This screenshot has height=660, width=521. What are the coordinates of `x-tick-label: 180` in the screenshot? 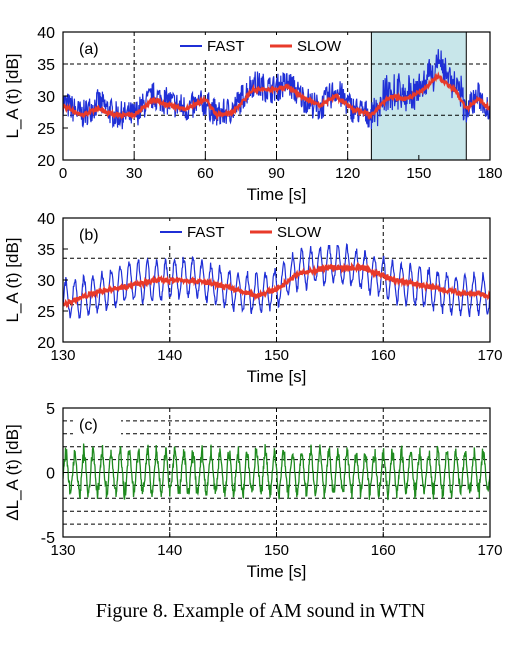 It's located at (489, 173).